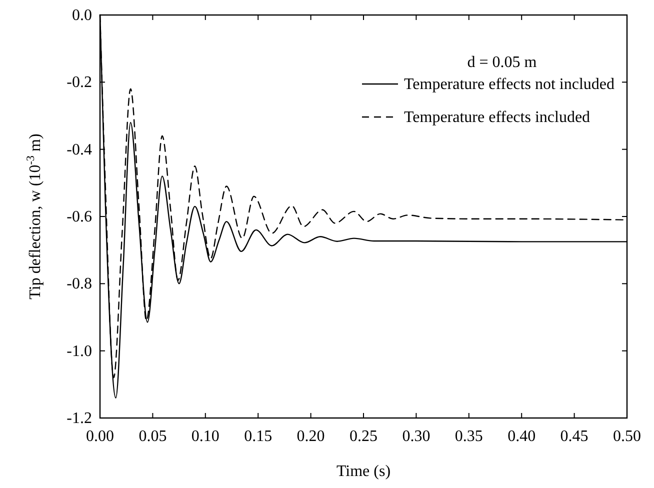 The height and width of the screenshot is (488, 654). What do you see at coordinates (79, 351) in the screenshot?
I see `y-tick-label: -1.0` at bounding box center [79, 351].